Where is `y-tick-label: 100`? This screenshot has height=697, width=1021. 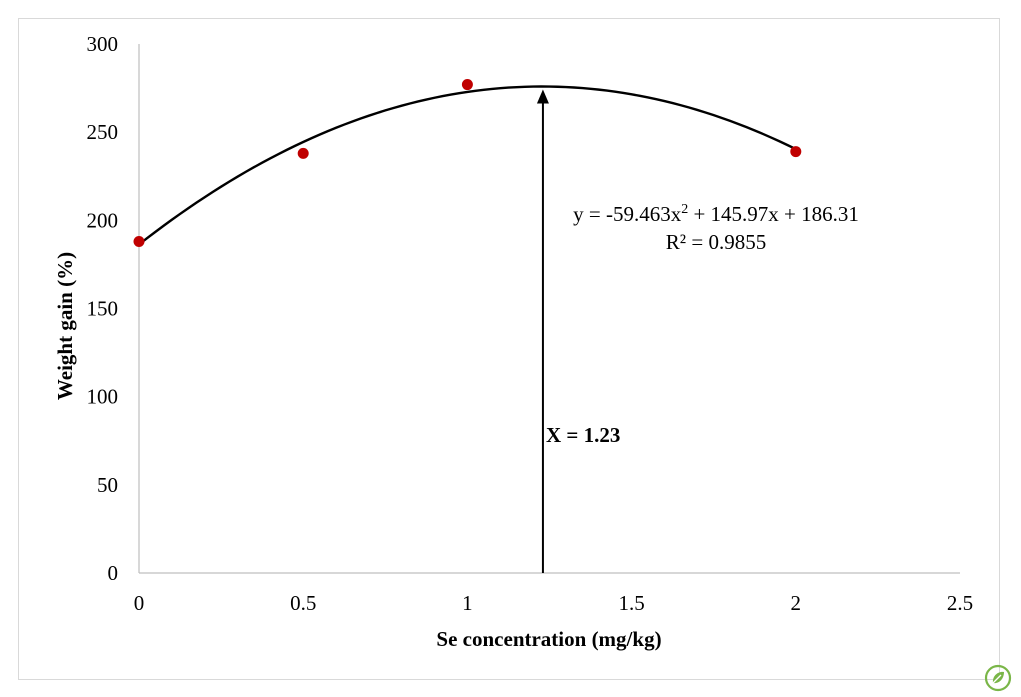
y-tick-label: 100 is located at coordinates (103, 397).